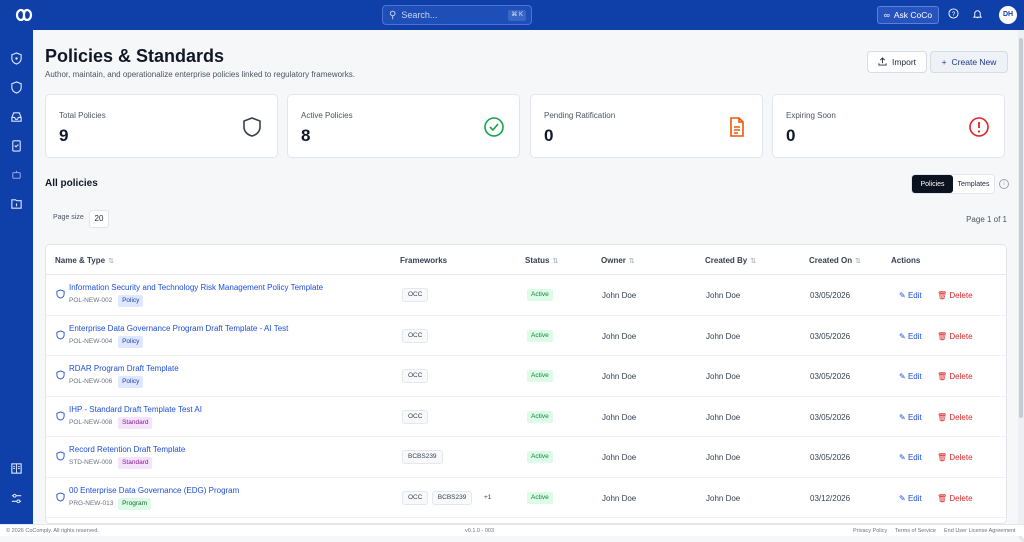  What do you see at coordinates (830, 498) in the screenshot?
I see `created-on-cell: 03/12/2026` at bounding box center [830, 498].